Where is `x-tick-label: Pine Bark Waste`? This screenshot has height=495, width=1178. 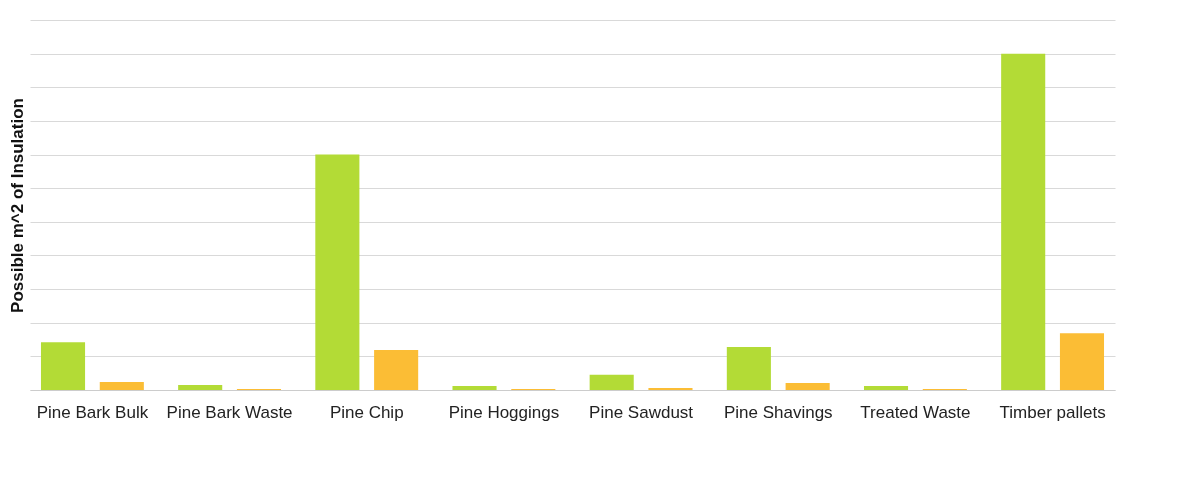
x-tick-label: Pine Bark Waste is located at coordinates (229, 412).